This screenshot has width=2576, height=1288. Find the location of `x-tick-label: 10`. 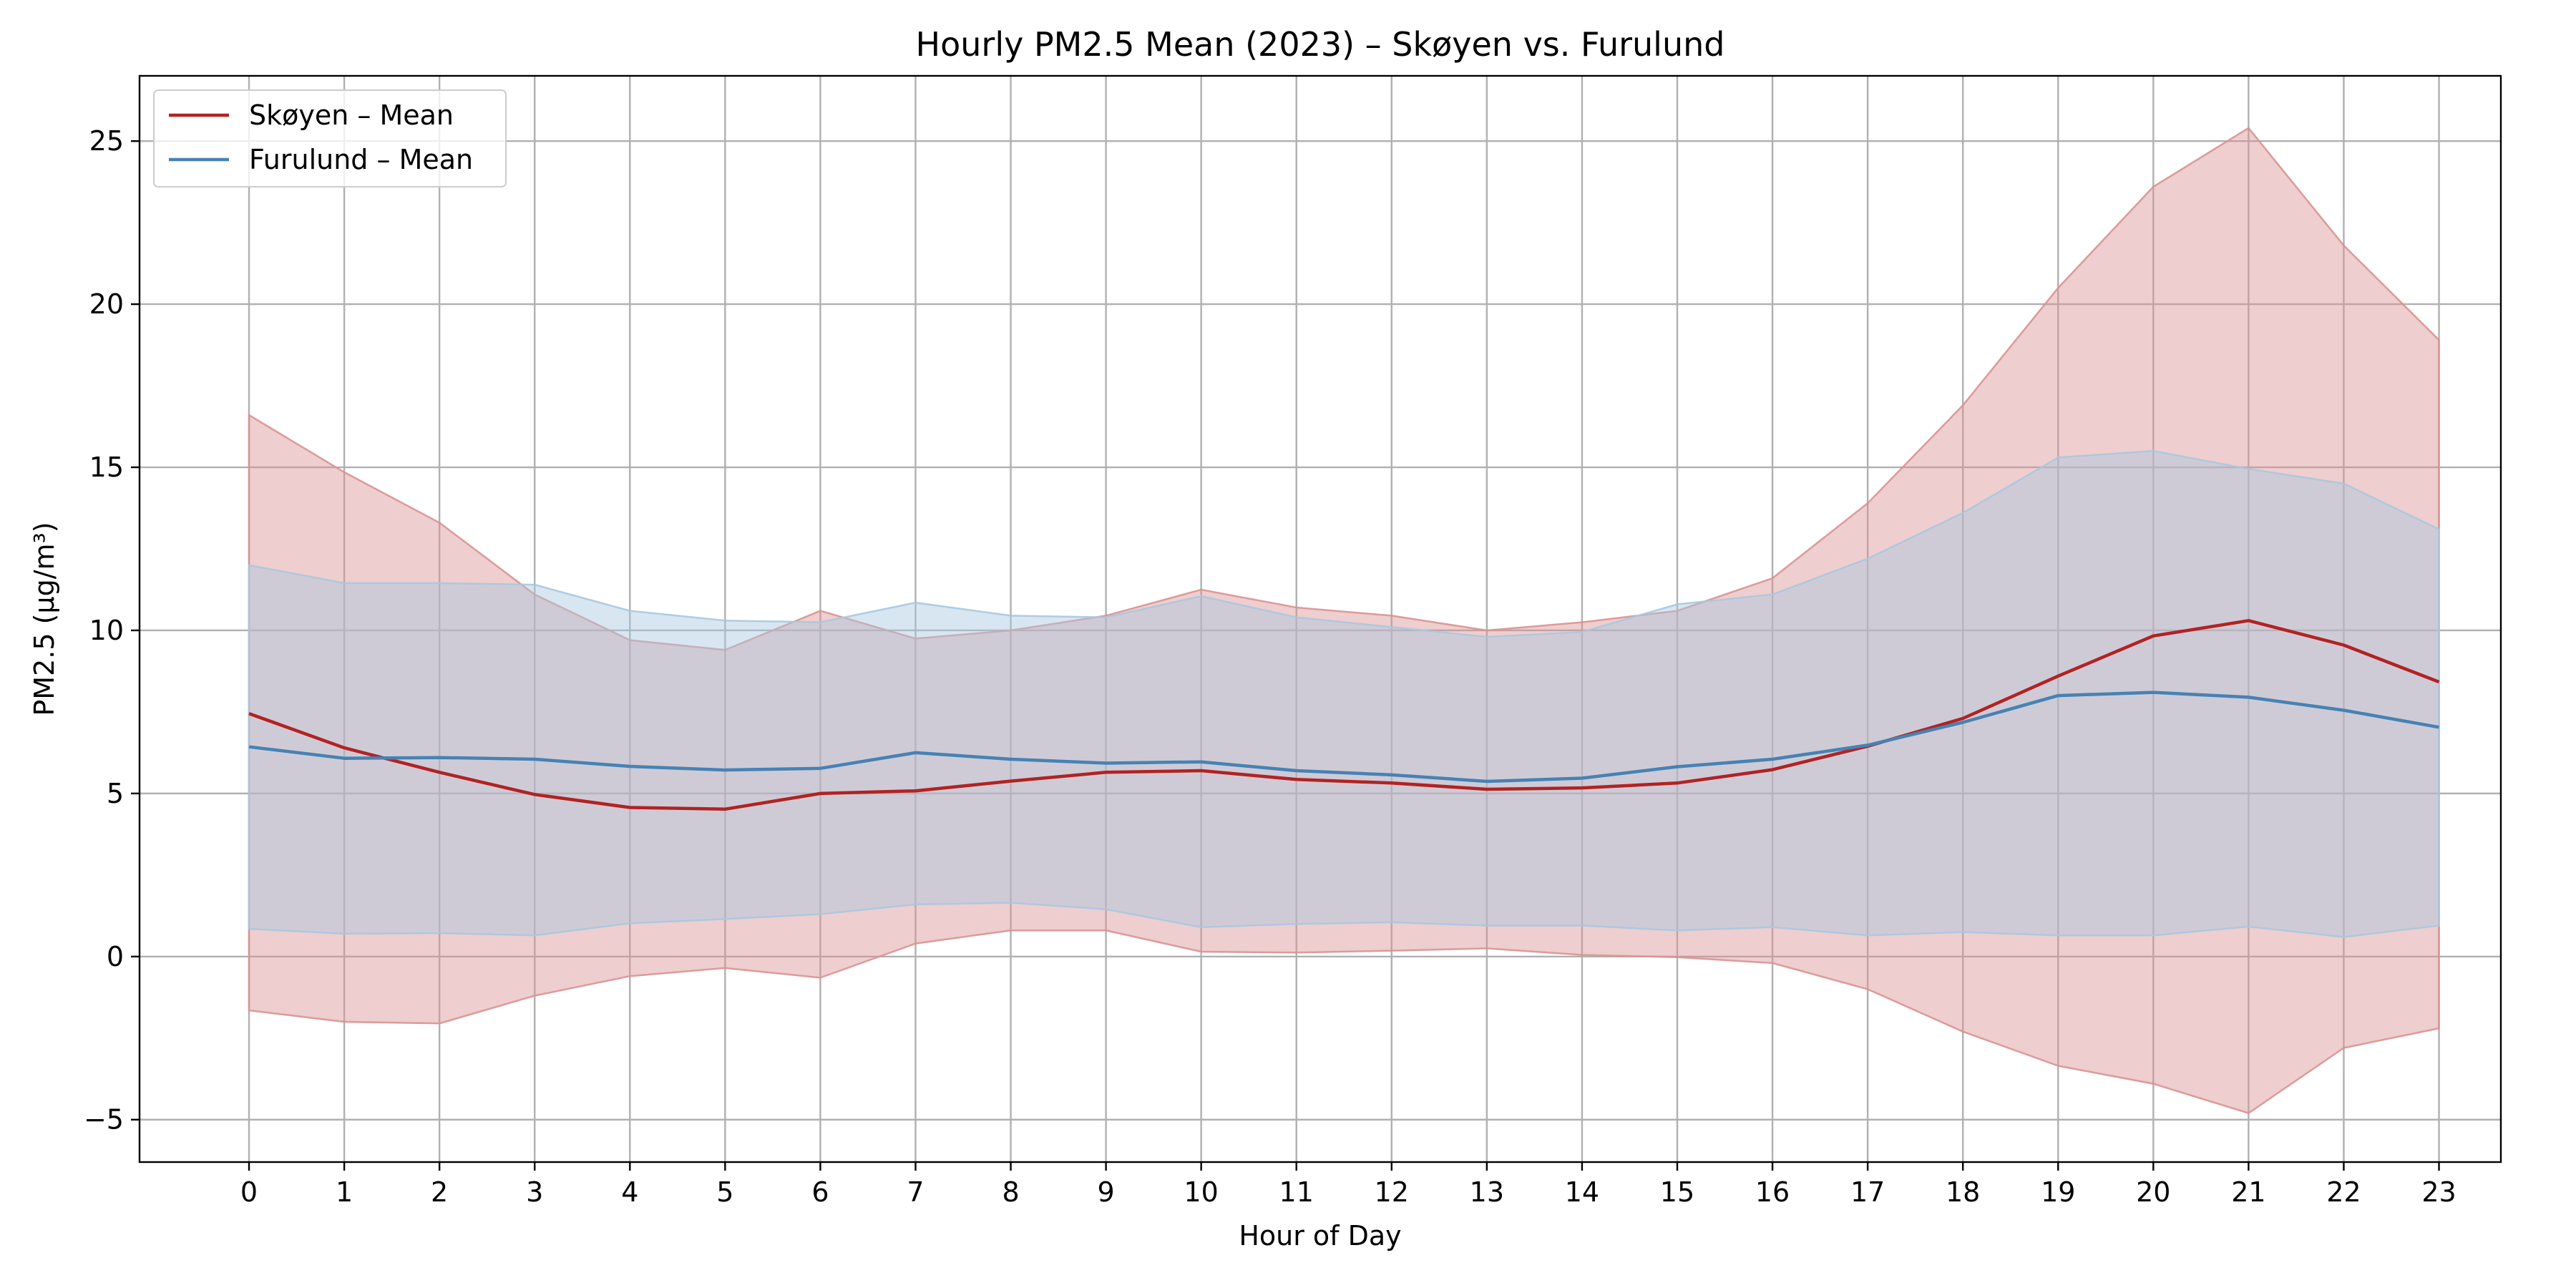

x-tick-label: 10 is located at coordinates (1201, 1192).